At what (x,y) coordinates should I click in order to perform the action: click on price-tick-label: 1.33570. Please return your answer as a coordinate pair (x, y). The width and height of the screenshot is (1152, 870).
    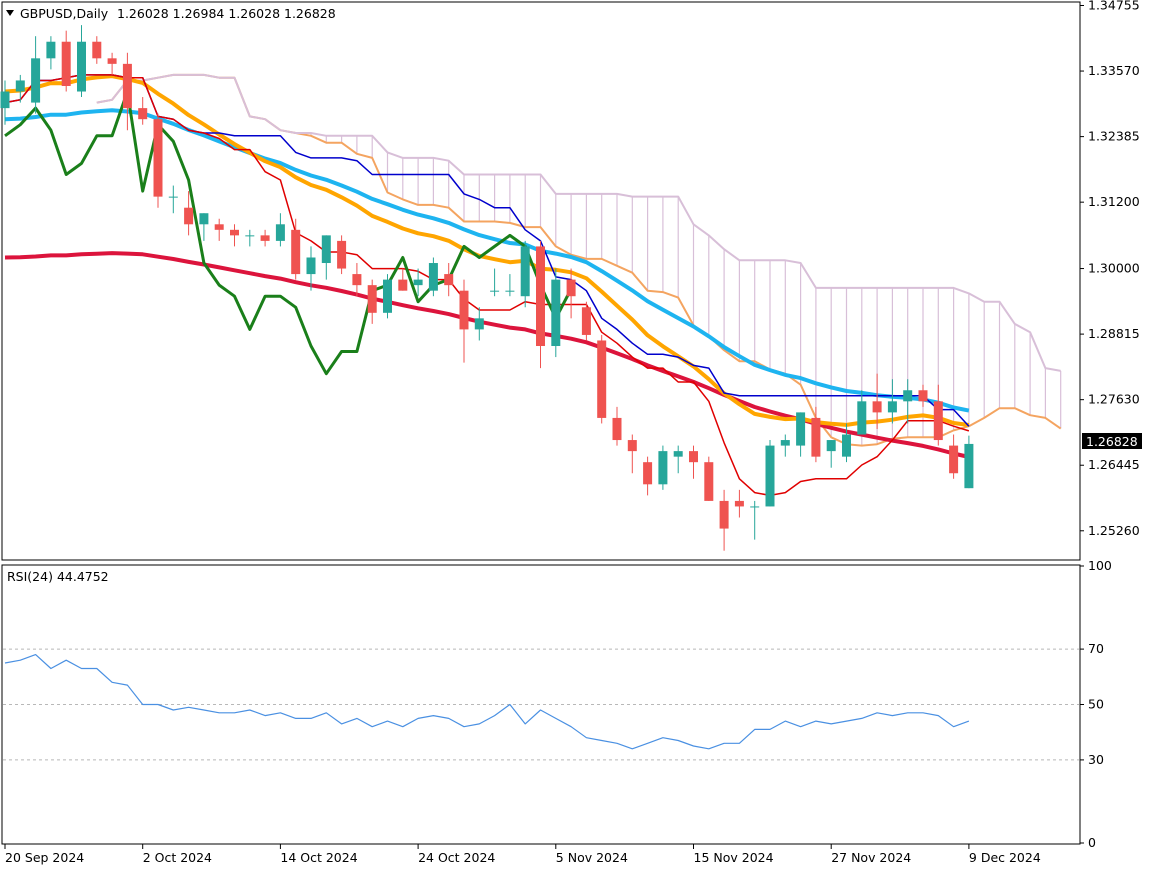
    Looking at the image, I should click on (1114, 70).